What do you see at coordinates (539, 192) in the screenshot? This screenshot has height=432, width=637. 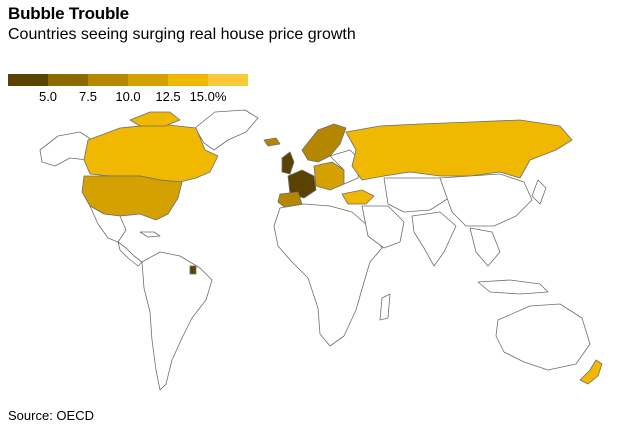 I see `region-japan` at bounding box center [539, 192].